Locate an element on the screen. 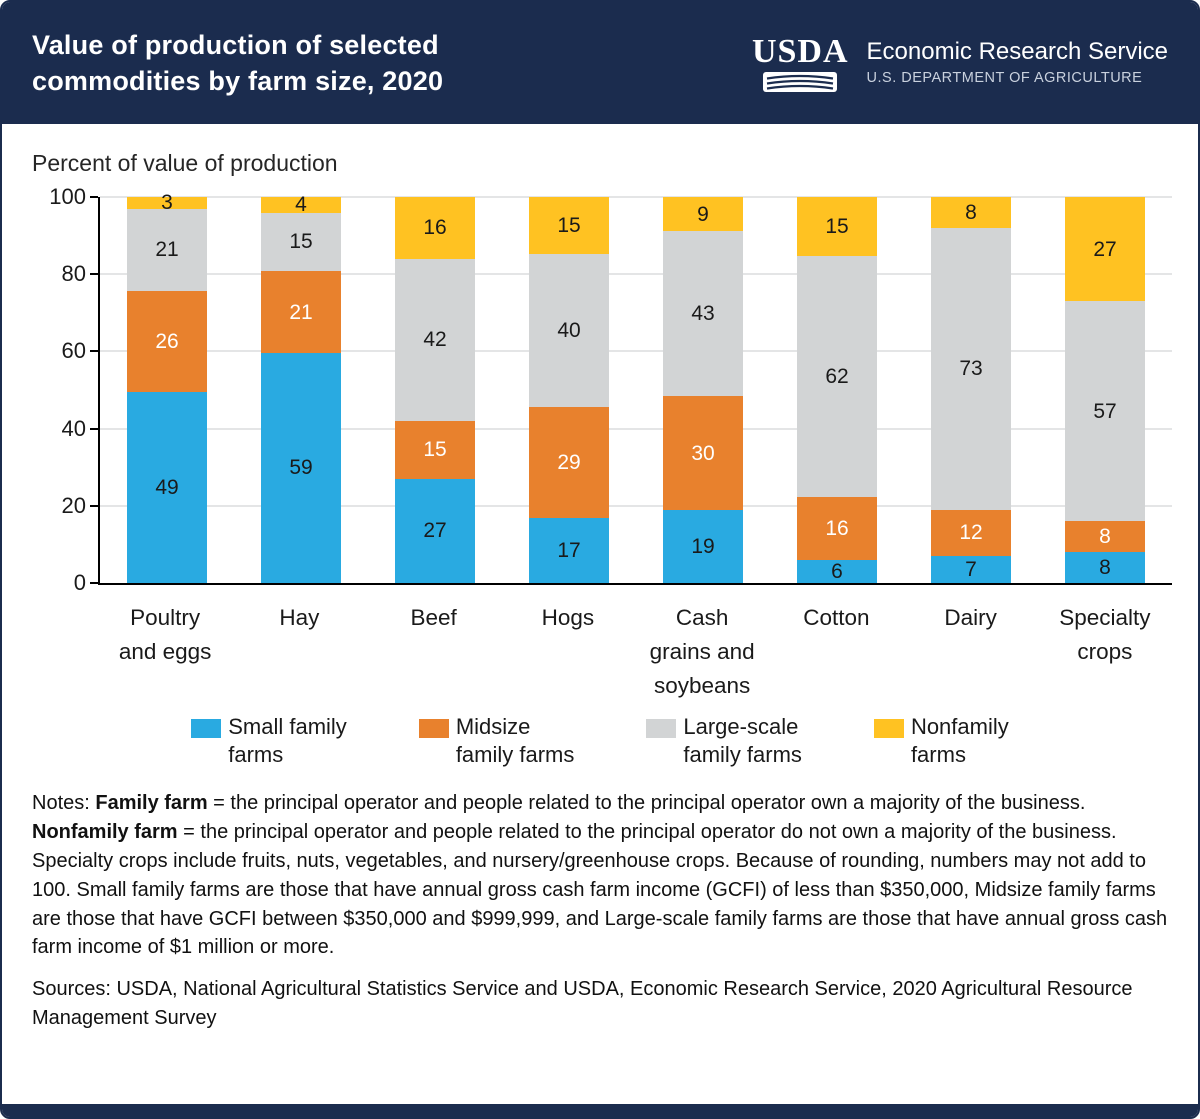 The height and width of the screenshot is (1119, 1200). bar-value-label: 19 is located at coordinates (703, 547).